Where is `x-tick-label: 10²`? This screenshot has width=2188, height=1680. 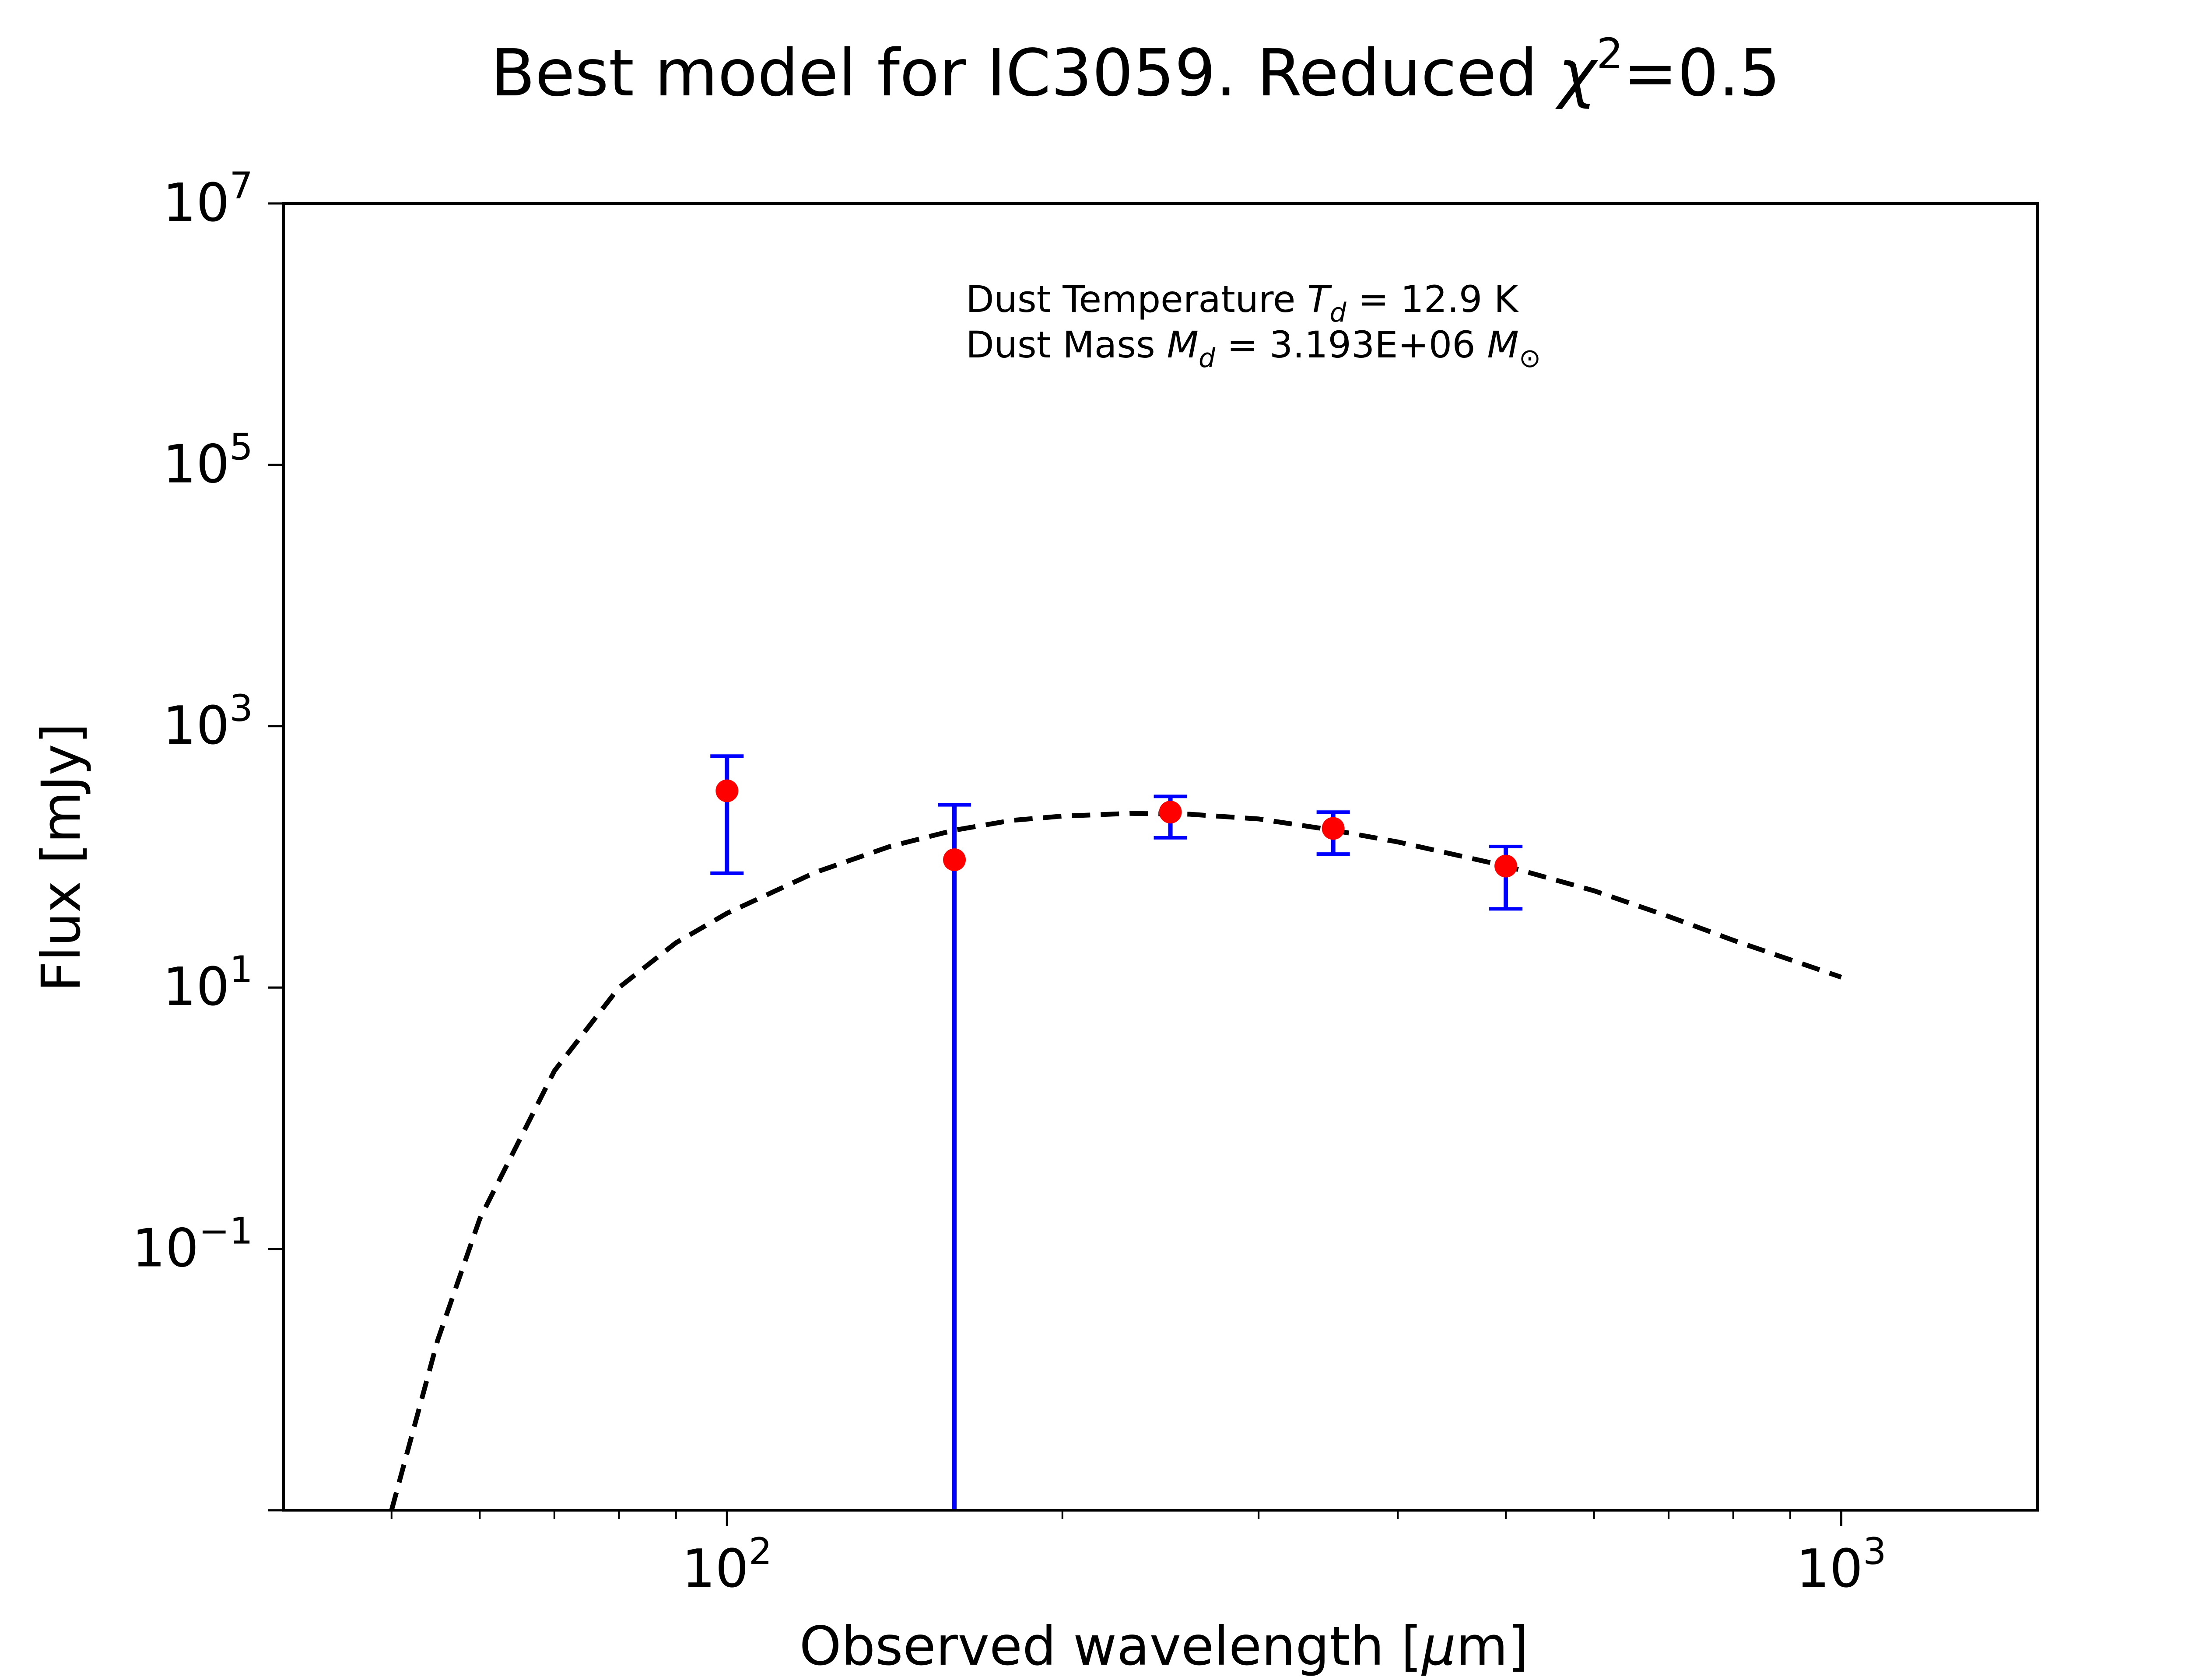
x-tick-label: 10² is located at coordinates (727, 1565).